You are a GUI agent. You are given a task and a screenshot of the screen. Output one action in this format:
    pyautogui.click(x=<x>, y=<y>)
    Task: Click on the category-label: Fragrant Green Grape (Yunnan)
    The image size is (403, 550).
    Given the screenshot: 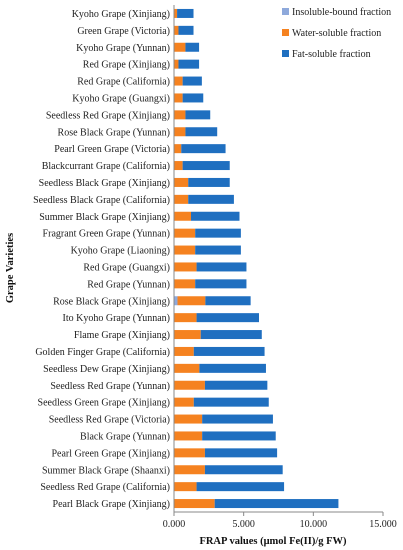 What is the action you would take?
    pyautogui.click(x=106, y=234)
    